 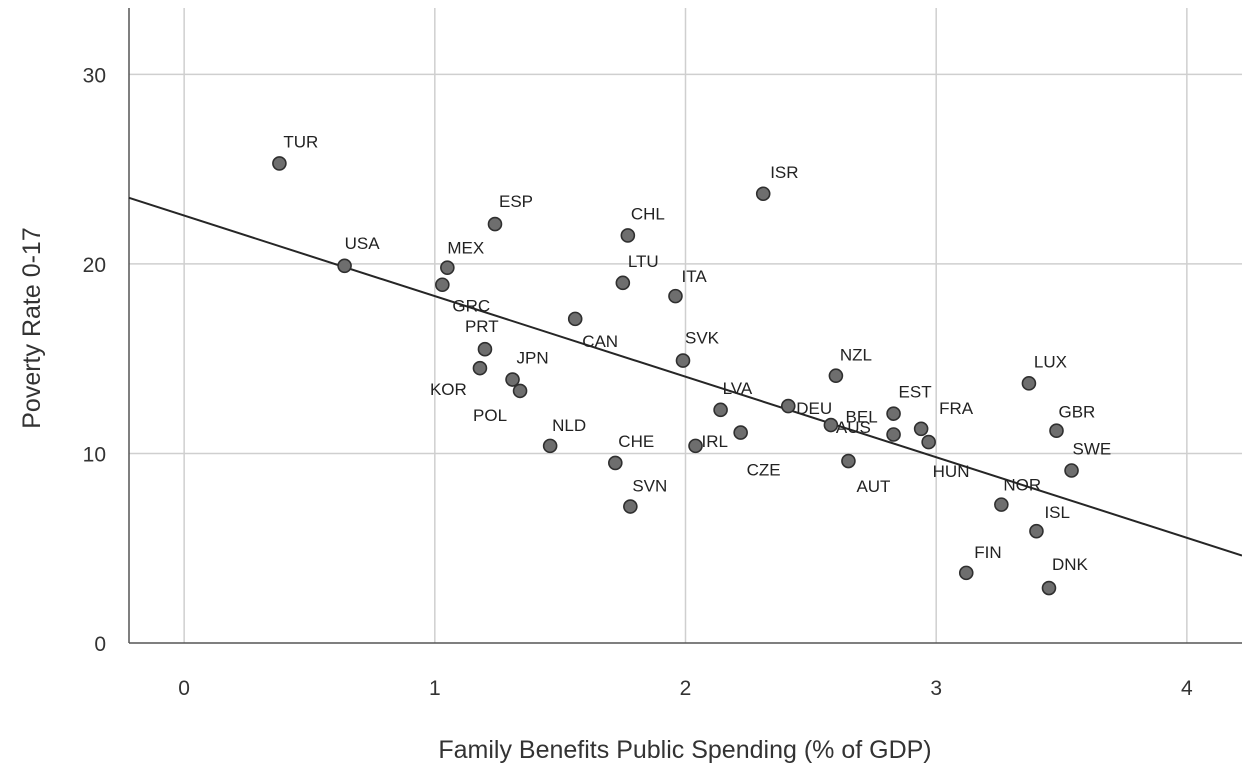 I want to click on x-tick-label: 4, so click(x=1187, y=688).